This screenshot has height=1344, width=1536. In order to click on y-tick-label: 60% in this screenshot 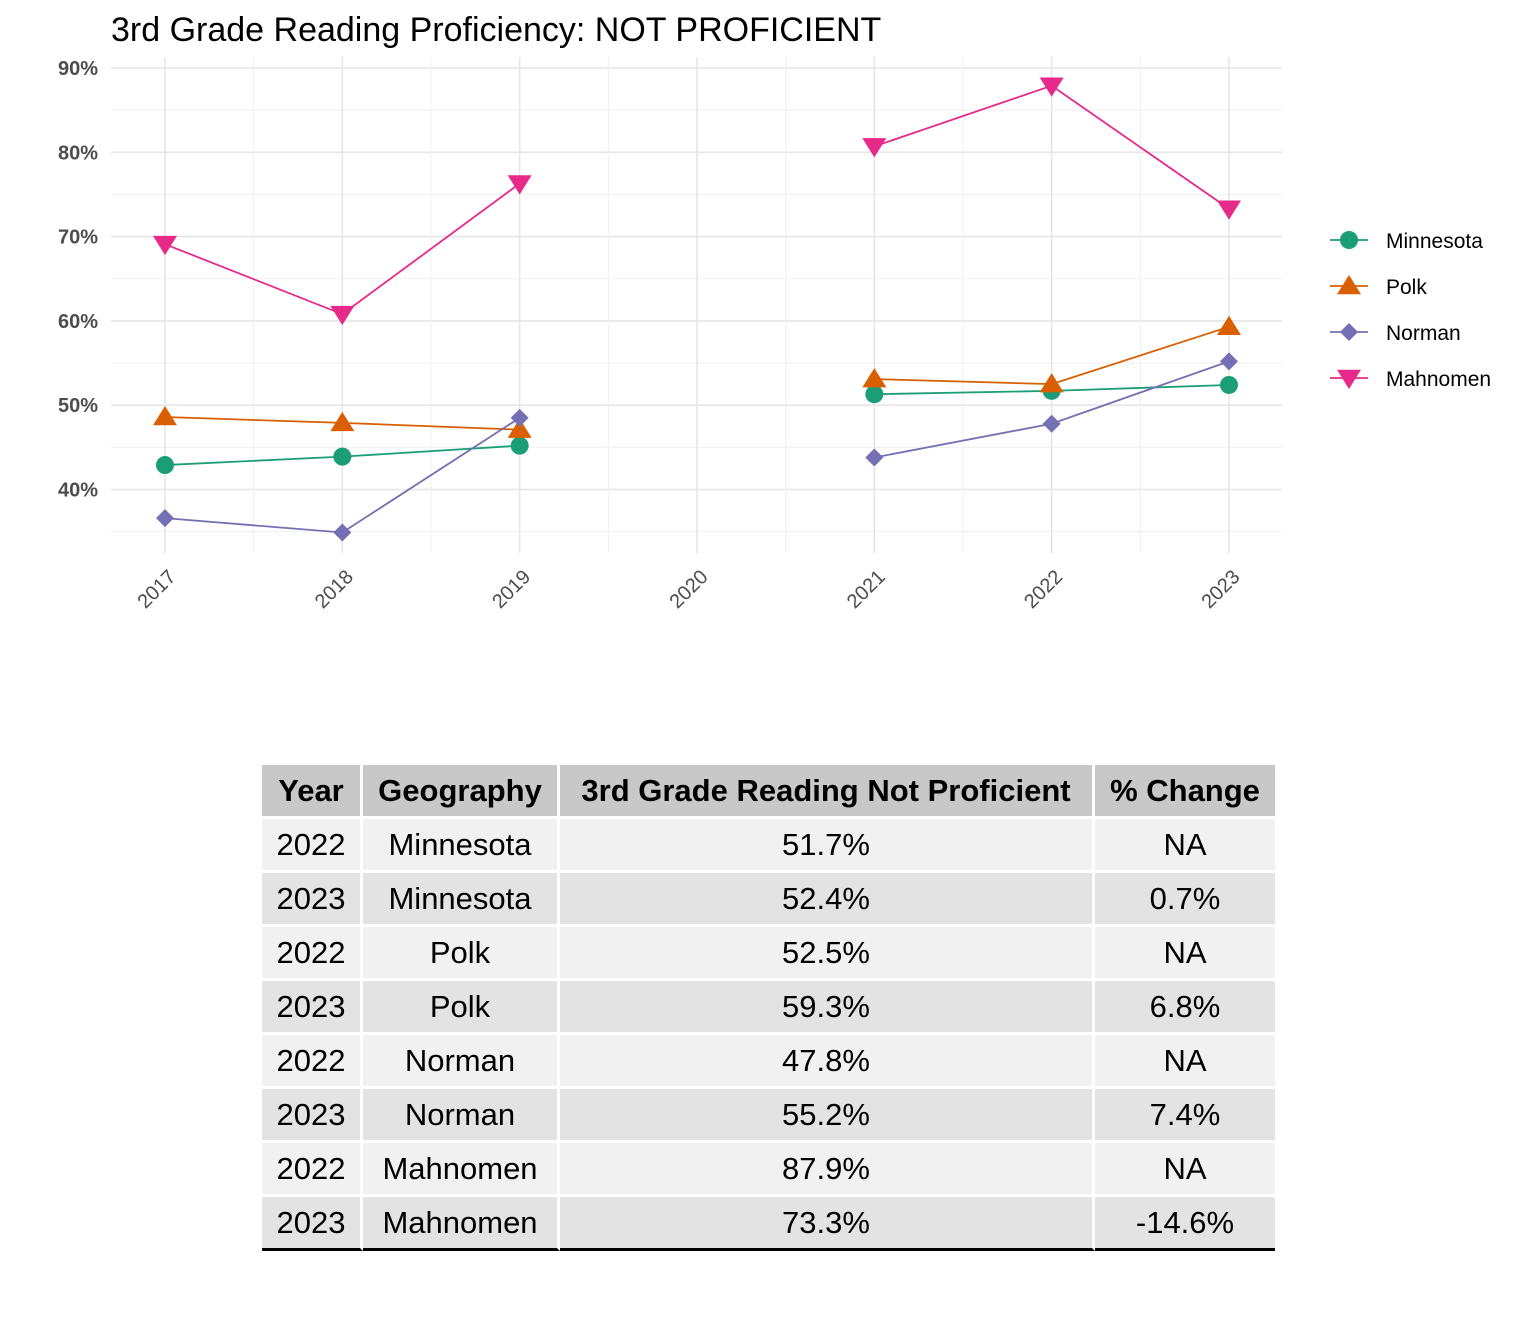, I will do `click(78, 322)`.